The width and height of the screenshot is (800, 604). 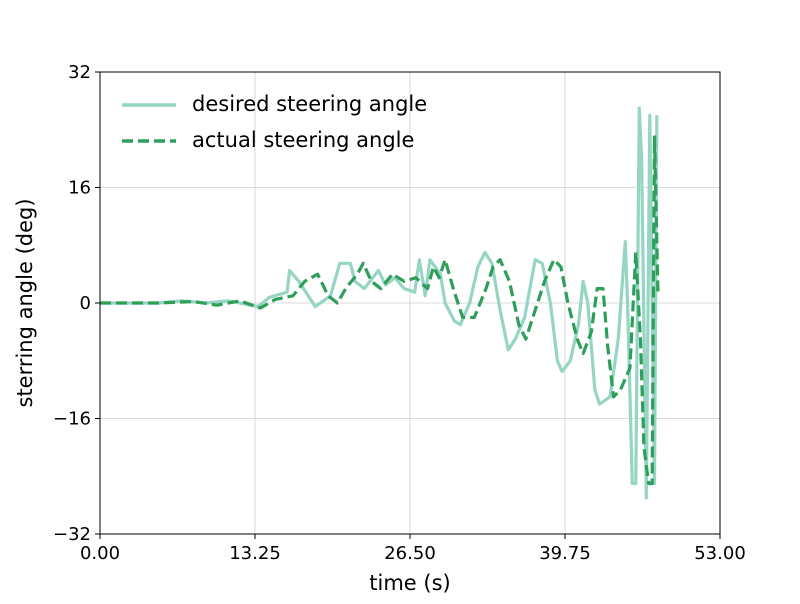 I want to click on x-axis-label: time (s), so click(x=409, y=583).